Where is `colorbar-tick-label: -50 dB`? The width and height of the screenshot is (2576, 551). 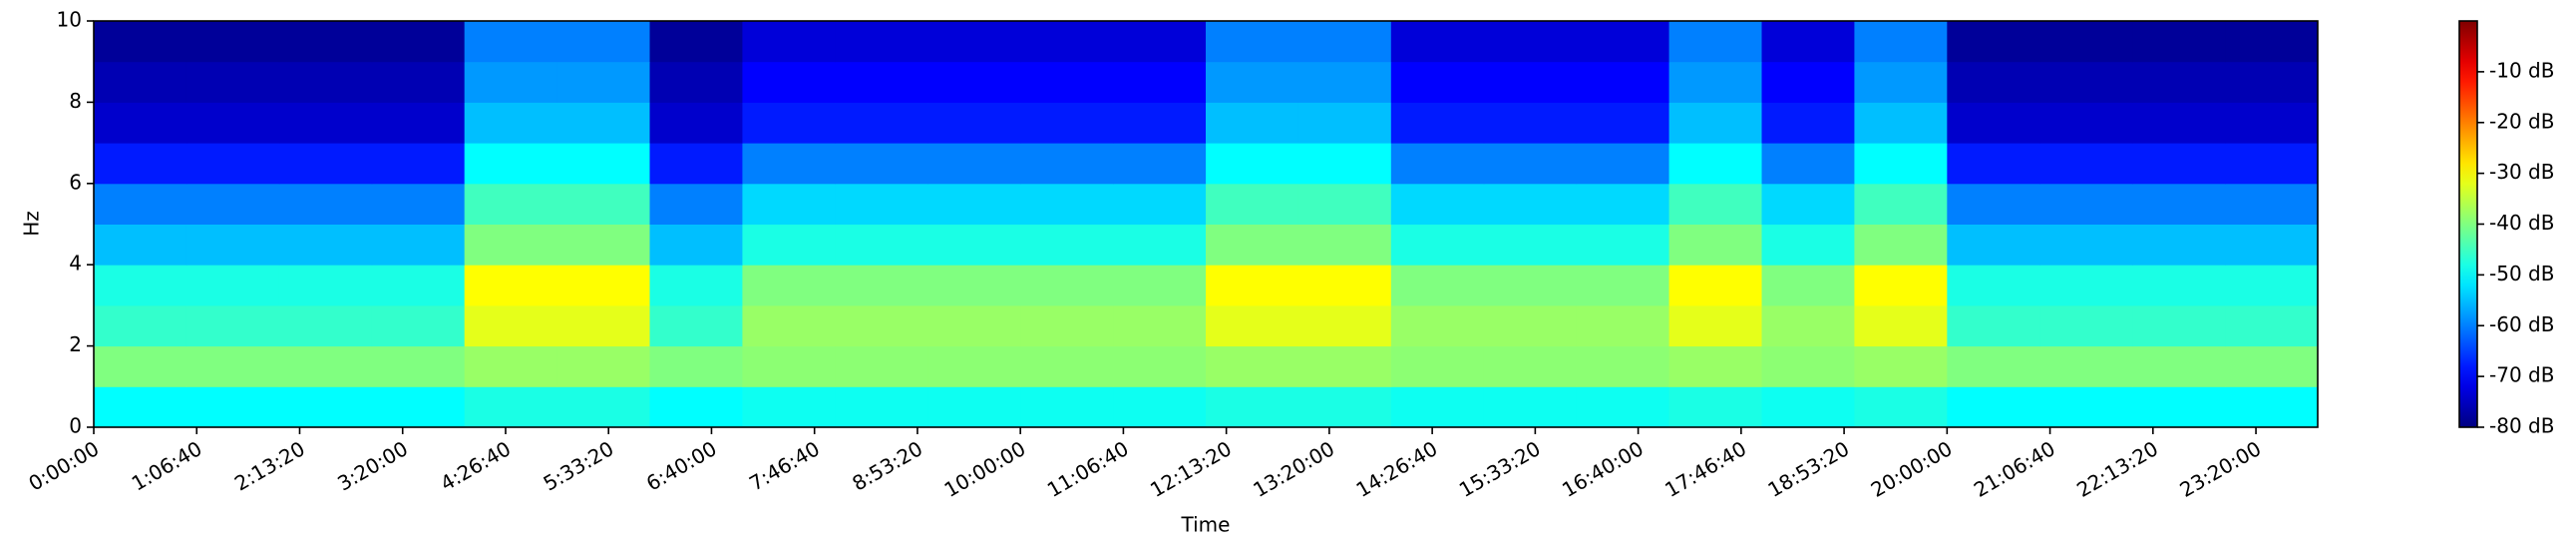
colorbar-tick-label: -50 dB is located at coordinates (2521, 273).